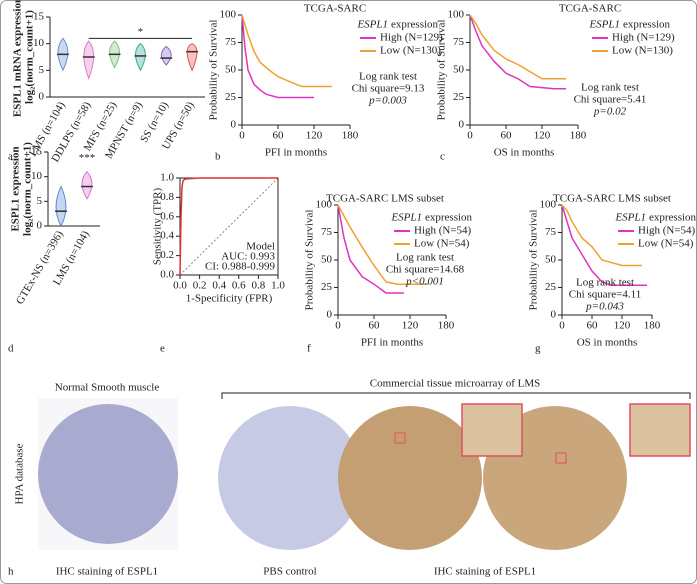 This screenshot has width=697, height=584. Describe the element at coordinates (229, 299) in the screenshot. I see `x-label: 1-Specificity (FPR)` at that location.